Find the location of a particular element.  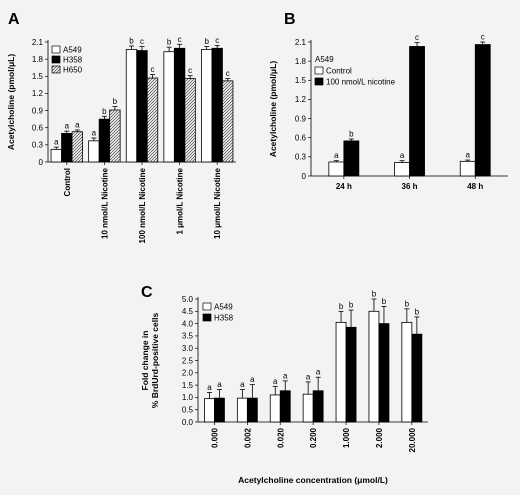

y-axis-title-line: % BrdUrd-positive cells is located at coordinates (155, 361).